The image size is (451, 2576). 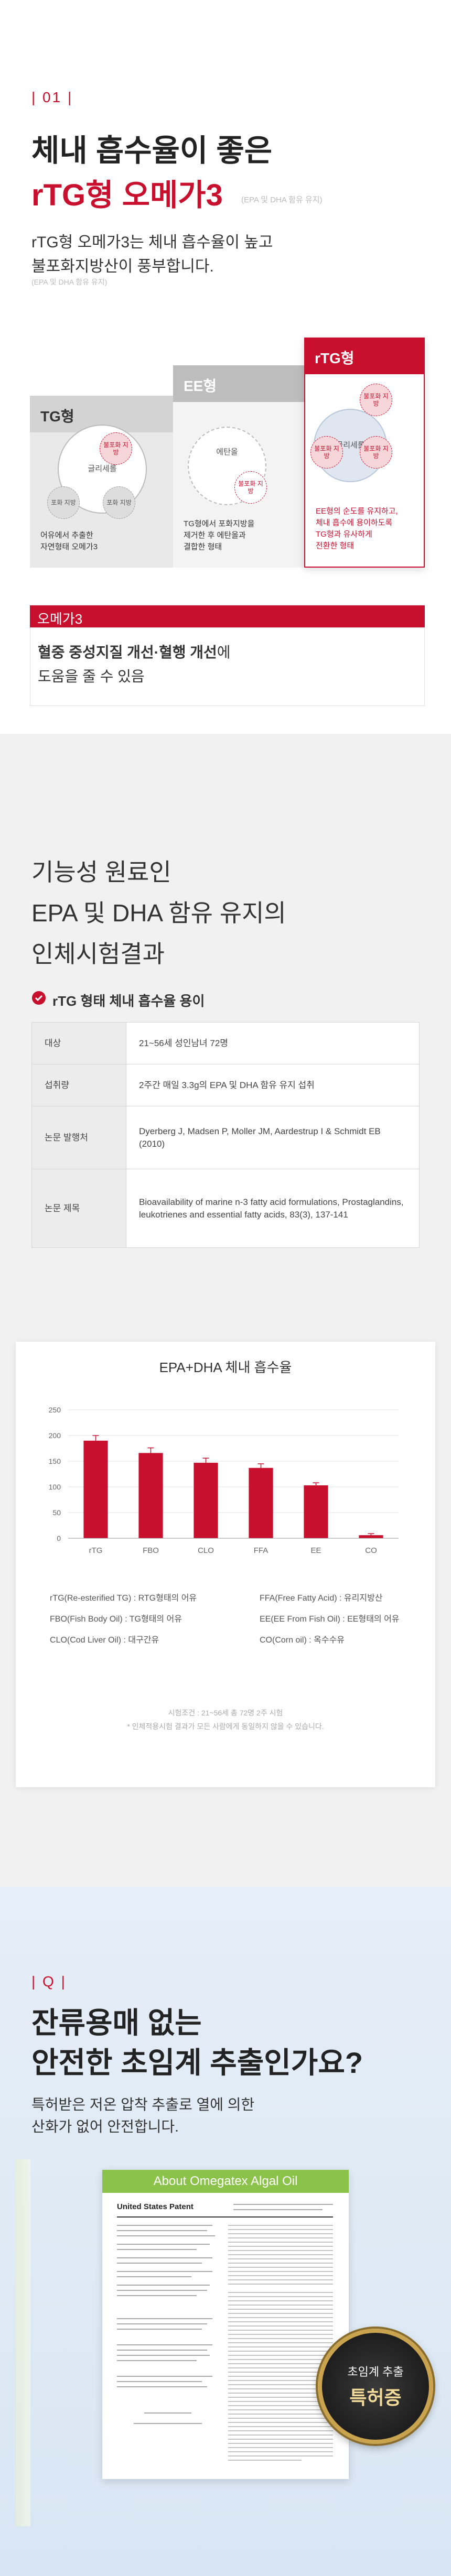 What do you see at coordinates (104, 1640) in the screenshot?
I see `description-item: CLO(Cod Liver Oil) : 대구간유` at bounding box center [104, 1640].